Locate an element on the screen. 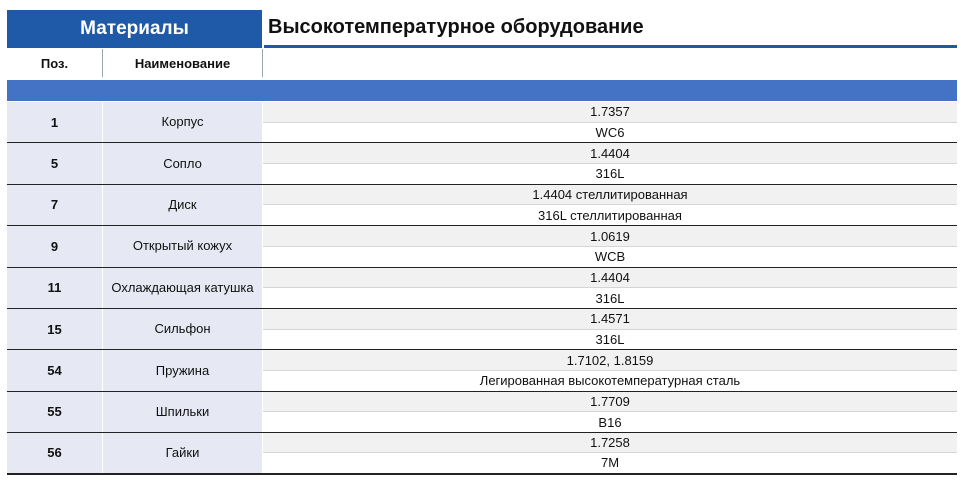 This screenshot has width=965, height=480. material-astm: Легированная высокотемпературная сталь is located at coordinates (610, 381).